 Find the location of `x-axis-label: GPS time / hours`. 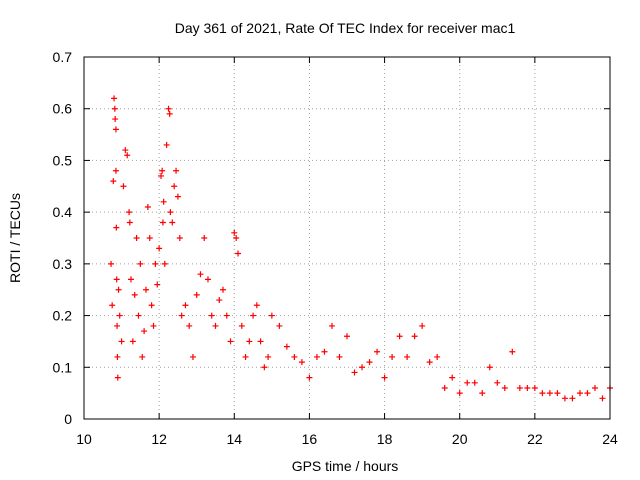

x-axis-label: GPS time / hours is located at coordinates (345, 466).